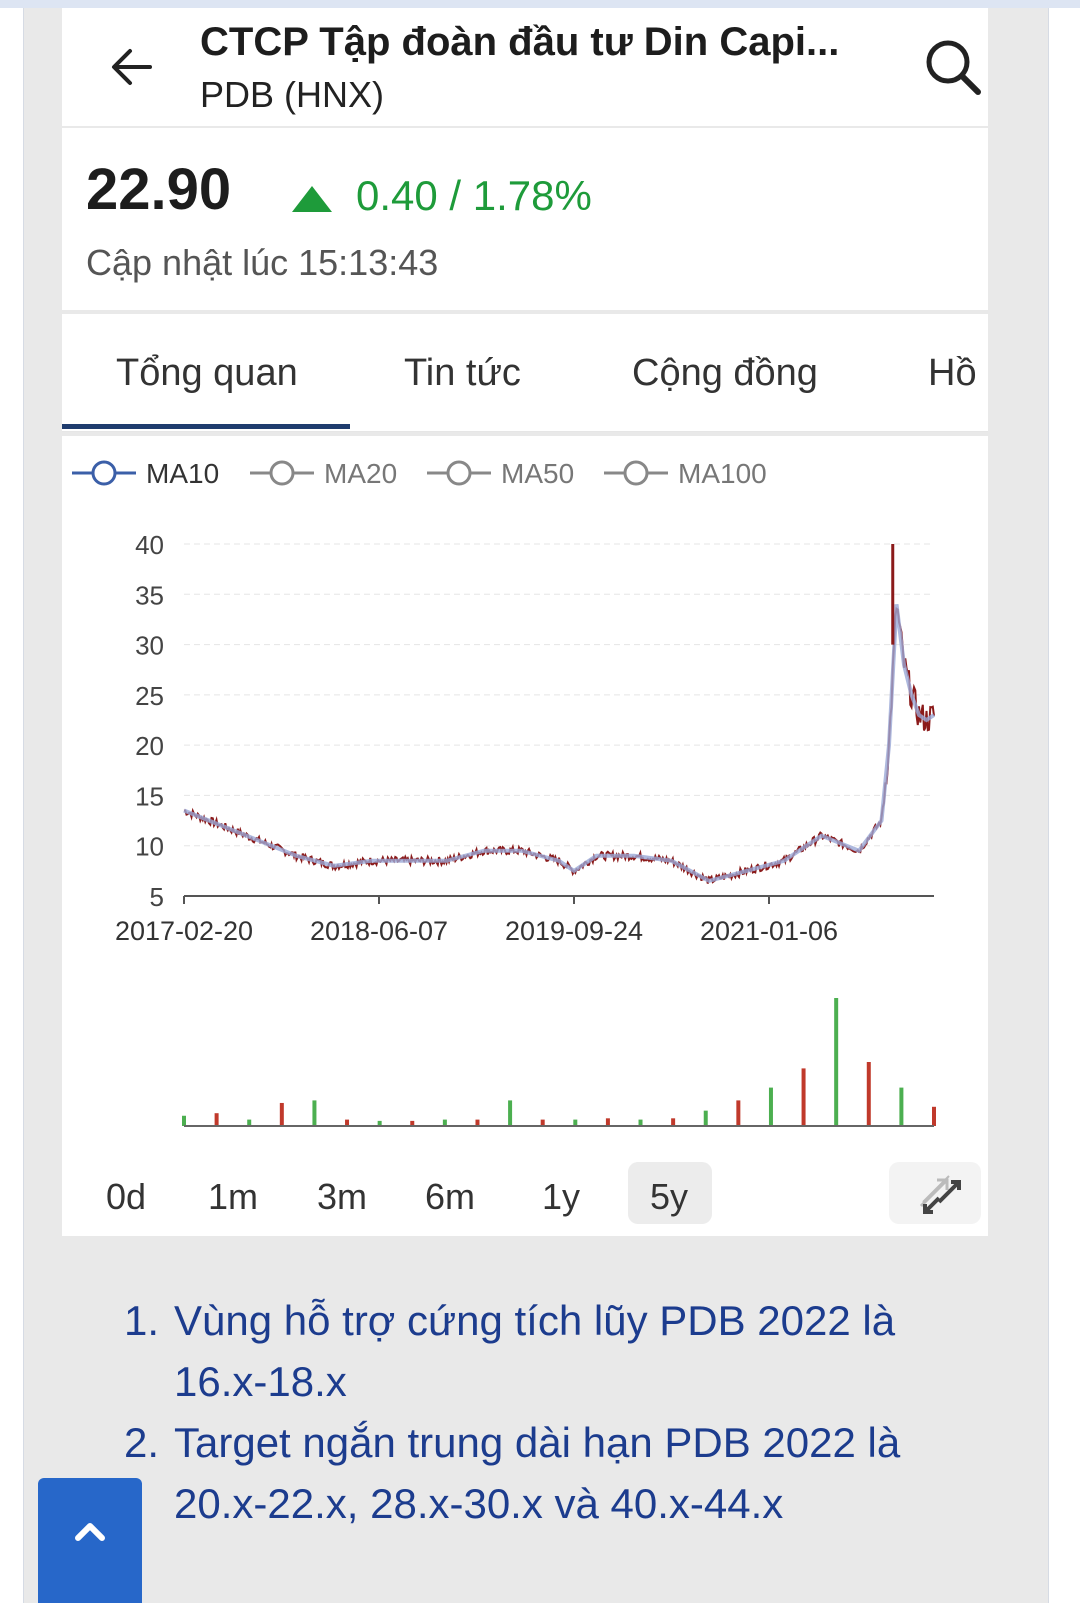 The width and height of the screenshot is (1080, 1603). I want to click on y-tick-label: 25, so click(149, 696).